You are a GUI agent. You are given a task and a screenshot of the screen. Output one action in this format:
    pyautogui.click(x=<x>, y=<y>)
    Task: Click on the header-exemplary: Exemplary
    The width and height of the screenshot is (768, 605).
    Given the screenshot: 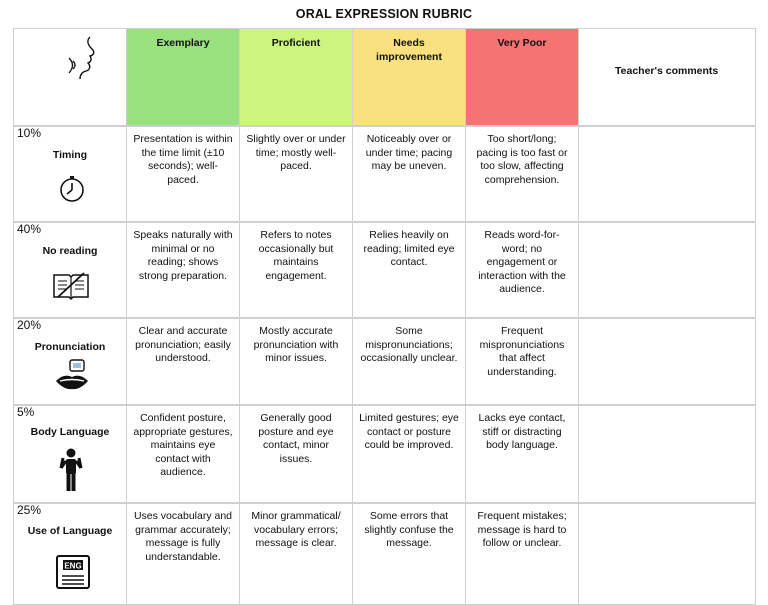 What is the action you would take?
    pyautogui.click(x=183, y=77)
    